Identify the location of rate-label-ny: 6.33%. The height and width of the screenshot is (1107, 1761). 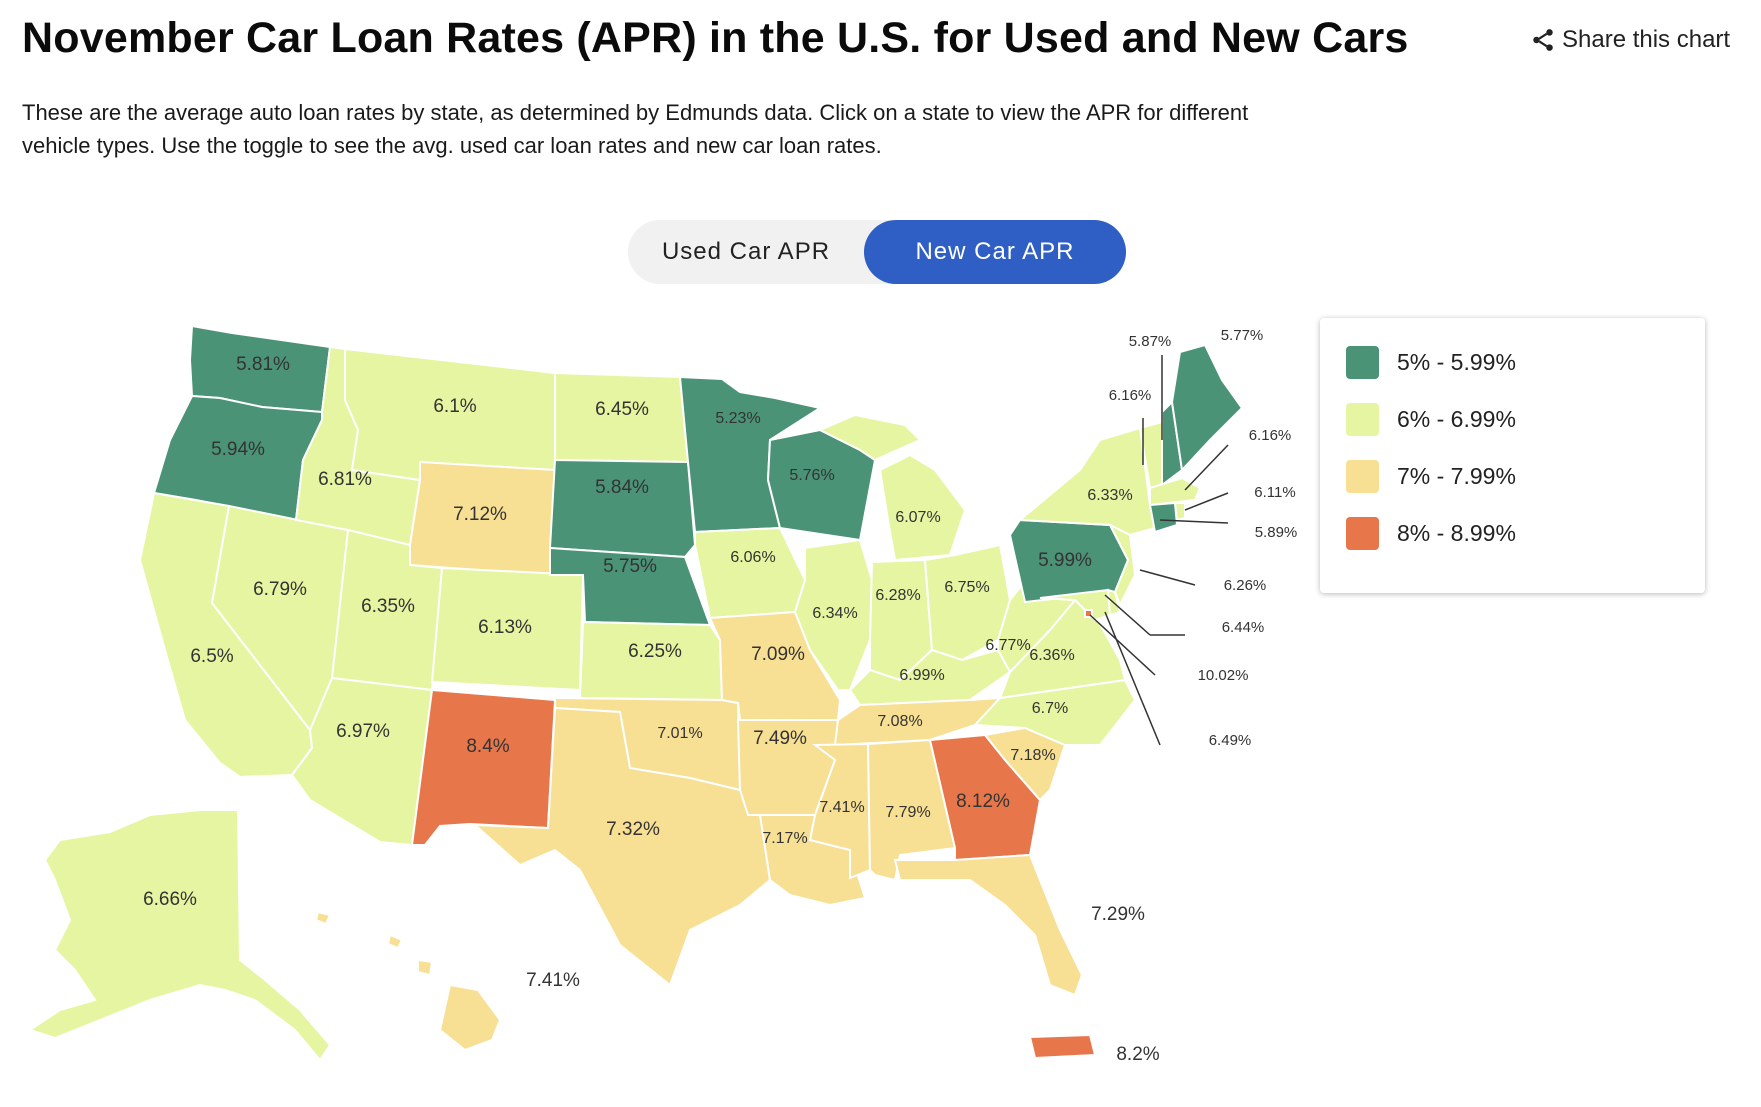
(1109, 495).